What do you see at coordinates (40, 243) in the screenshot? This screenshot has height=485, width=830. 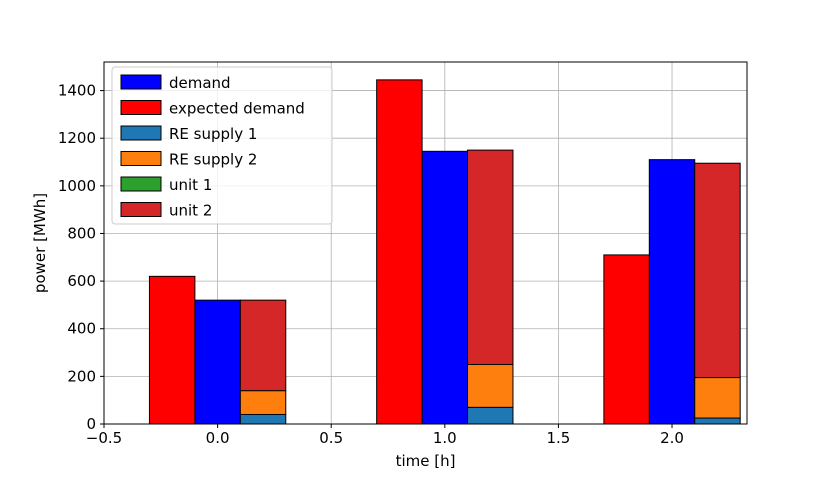 I see `y-axis-label: power [MWh]` at bounding box center [40, 243].